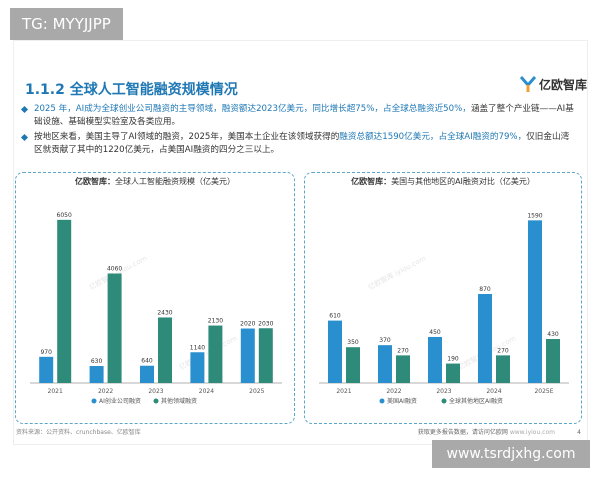 This screenshot has width=600, height=480. What do you see at coordinates (164, 312) in the screenshot?
I see `bar-value-label: 2430` at bounding box center [164, 312].